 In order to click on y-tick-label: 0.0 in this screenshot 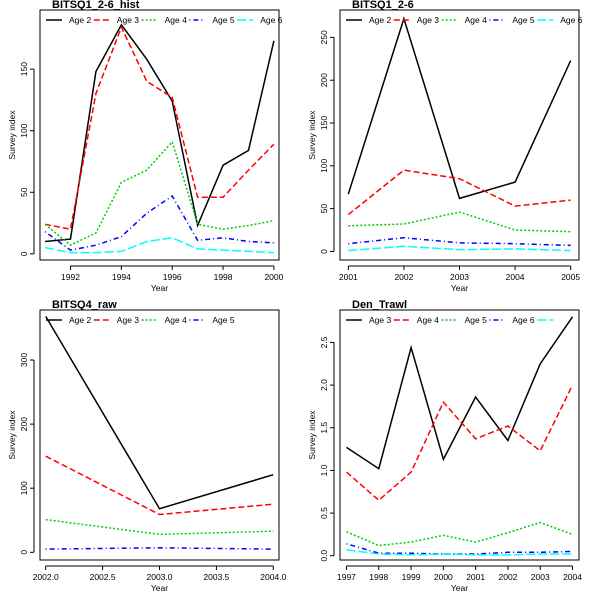, I will do `click(324, 556)`.